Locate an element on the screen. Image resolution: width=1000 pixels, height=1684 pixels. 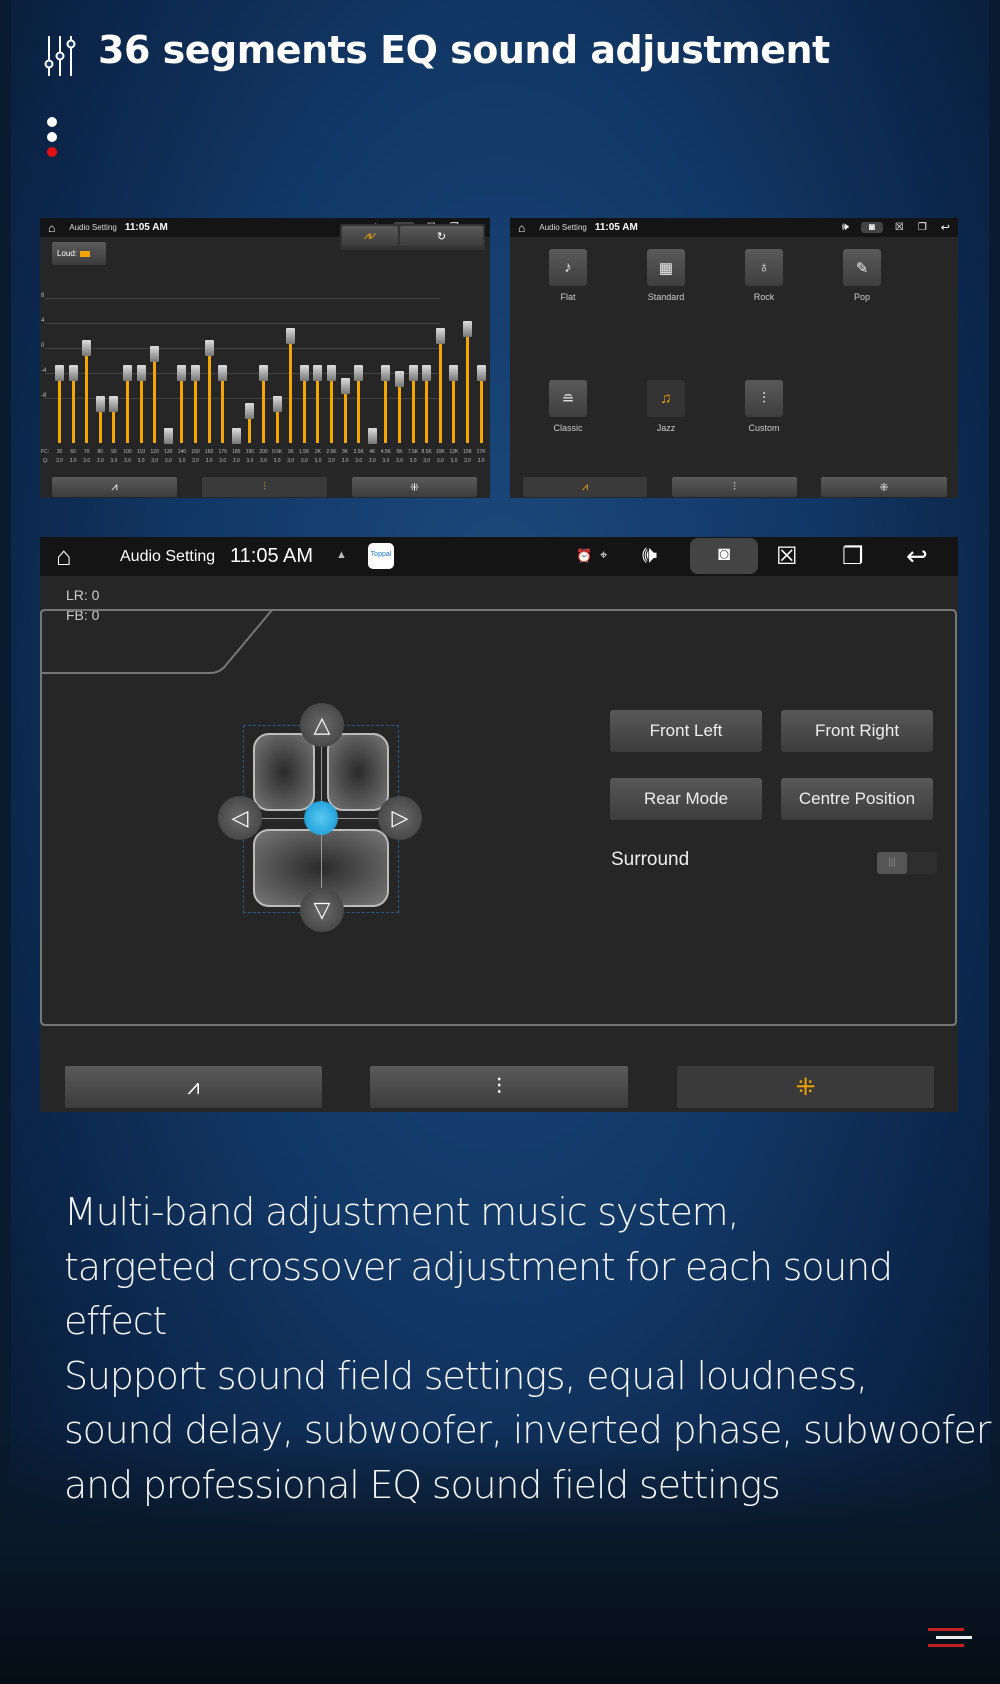
preset-custom: ⫶ is located at coordinates (764, 398).